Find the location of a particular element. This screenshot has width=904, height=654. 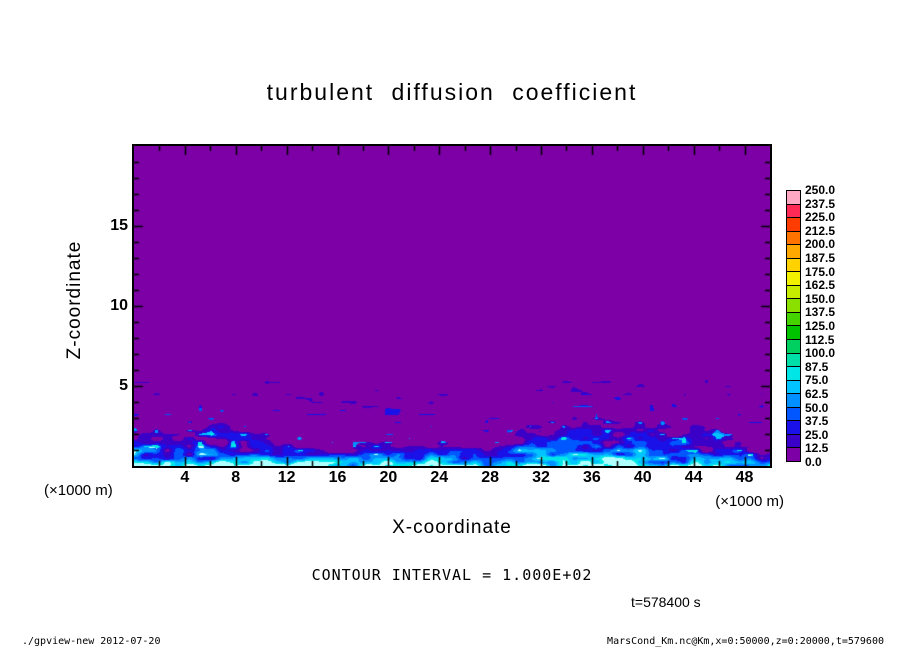

colorbar-tick-label: 100.0 is located at coordinates (820, 353).